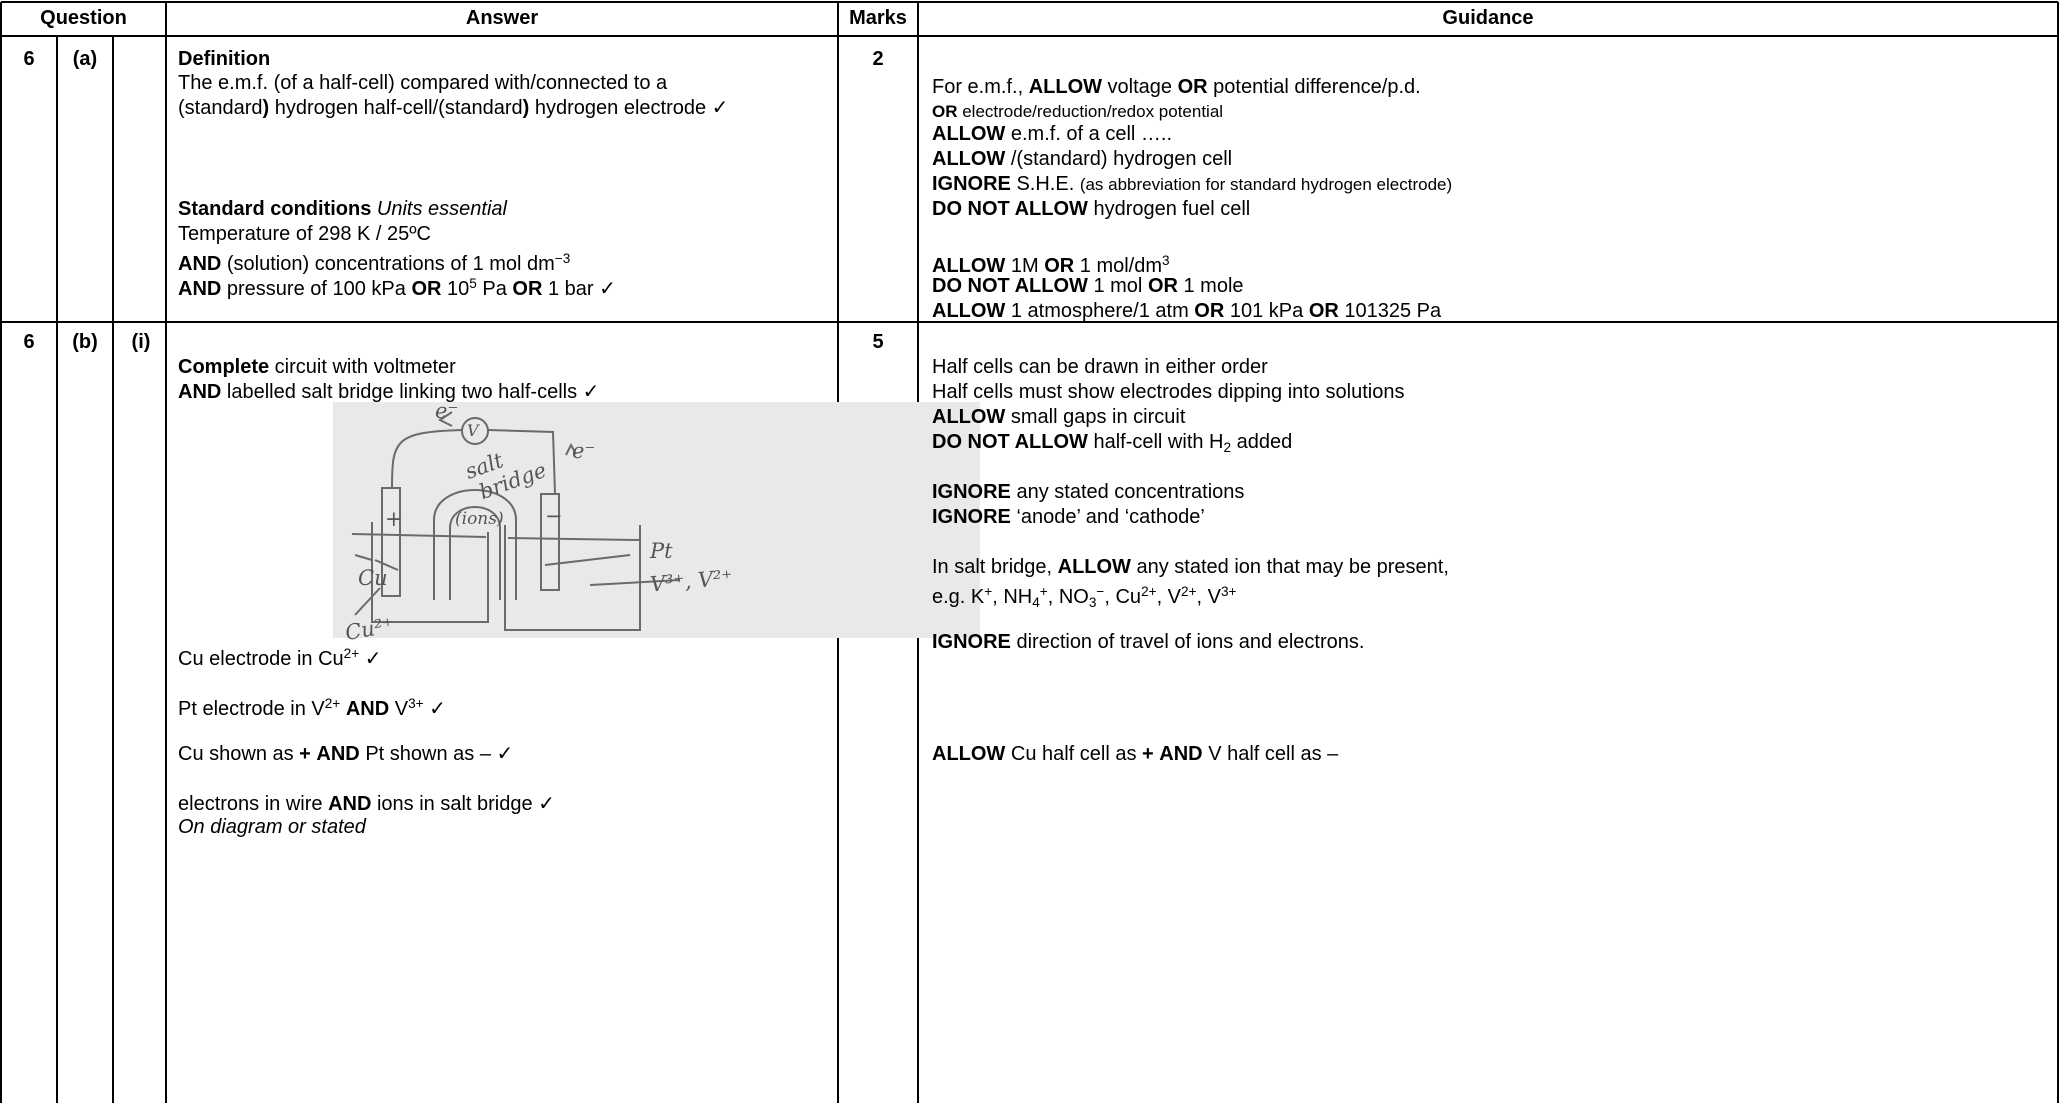 This screenshot has height=1103, width=2060. Describe the element at coordinates (1074, 754) in the screenshot. I see `text-run: Cu half cell as` at that location.